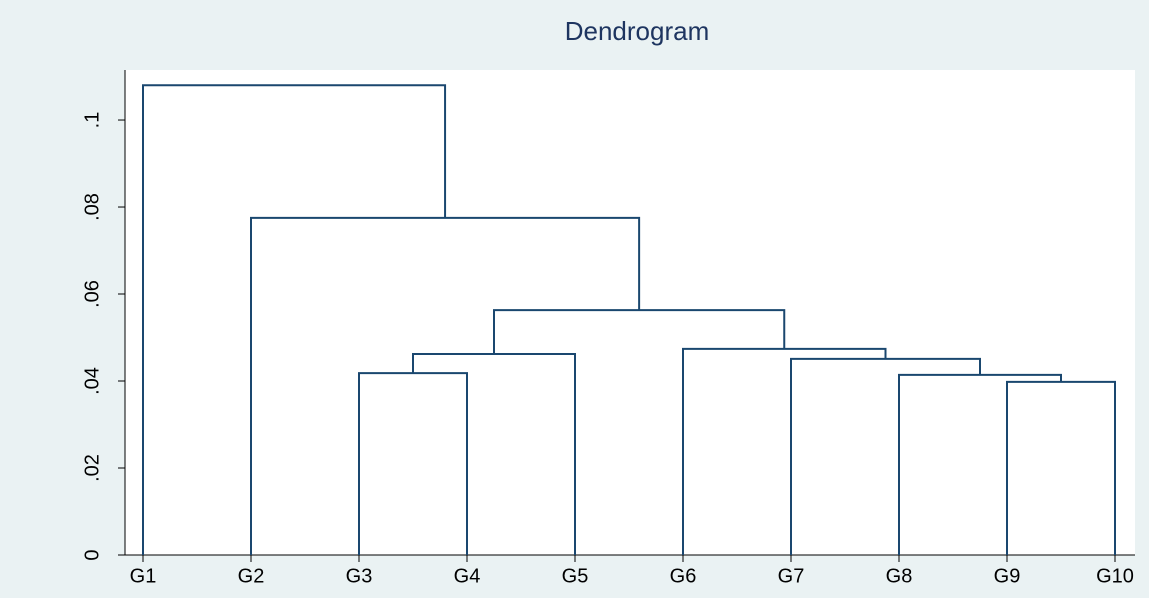  Describe the element at coordinates (251, 576) in the screenshot. I see `x-tick-label: G2` at that location.